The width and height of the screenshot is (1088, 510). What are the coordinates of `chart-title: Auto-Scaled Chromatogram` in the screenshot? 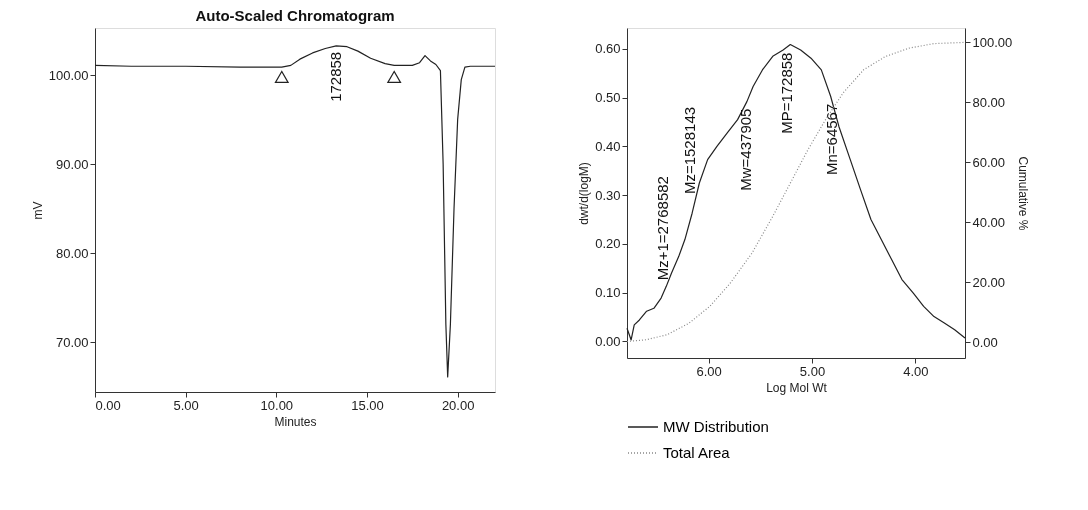 It's located at (295, 15).